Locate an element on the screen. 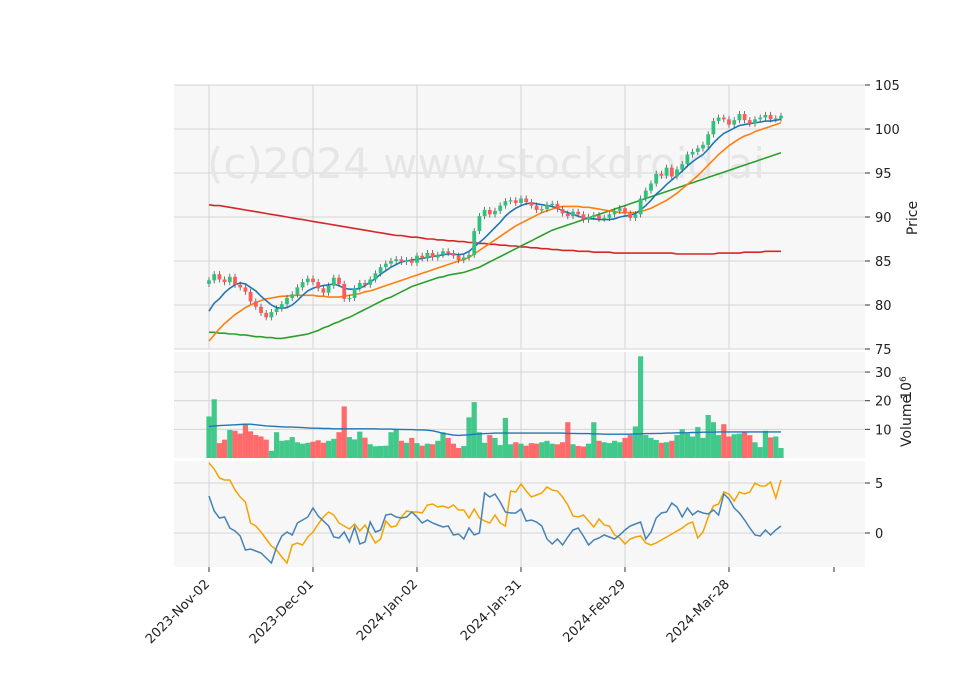 This screenshot has width=960, height=690. volume-average-line is located at coordinates (494, 430).